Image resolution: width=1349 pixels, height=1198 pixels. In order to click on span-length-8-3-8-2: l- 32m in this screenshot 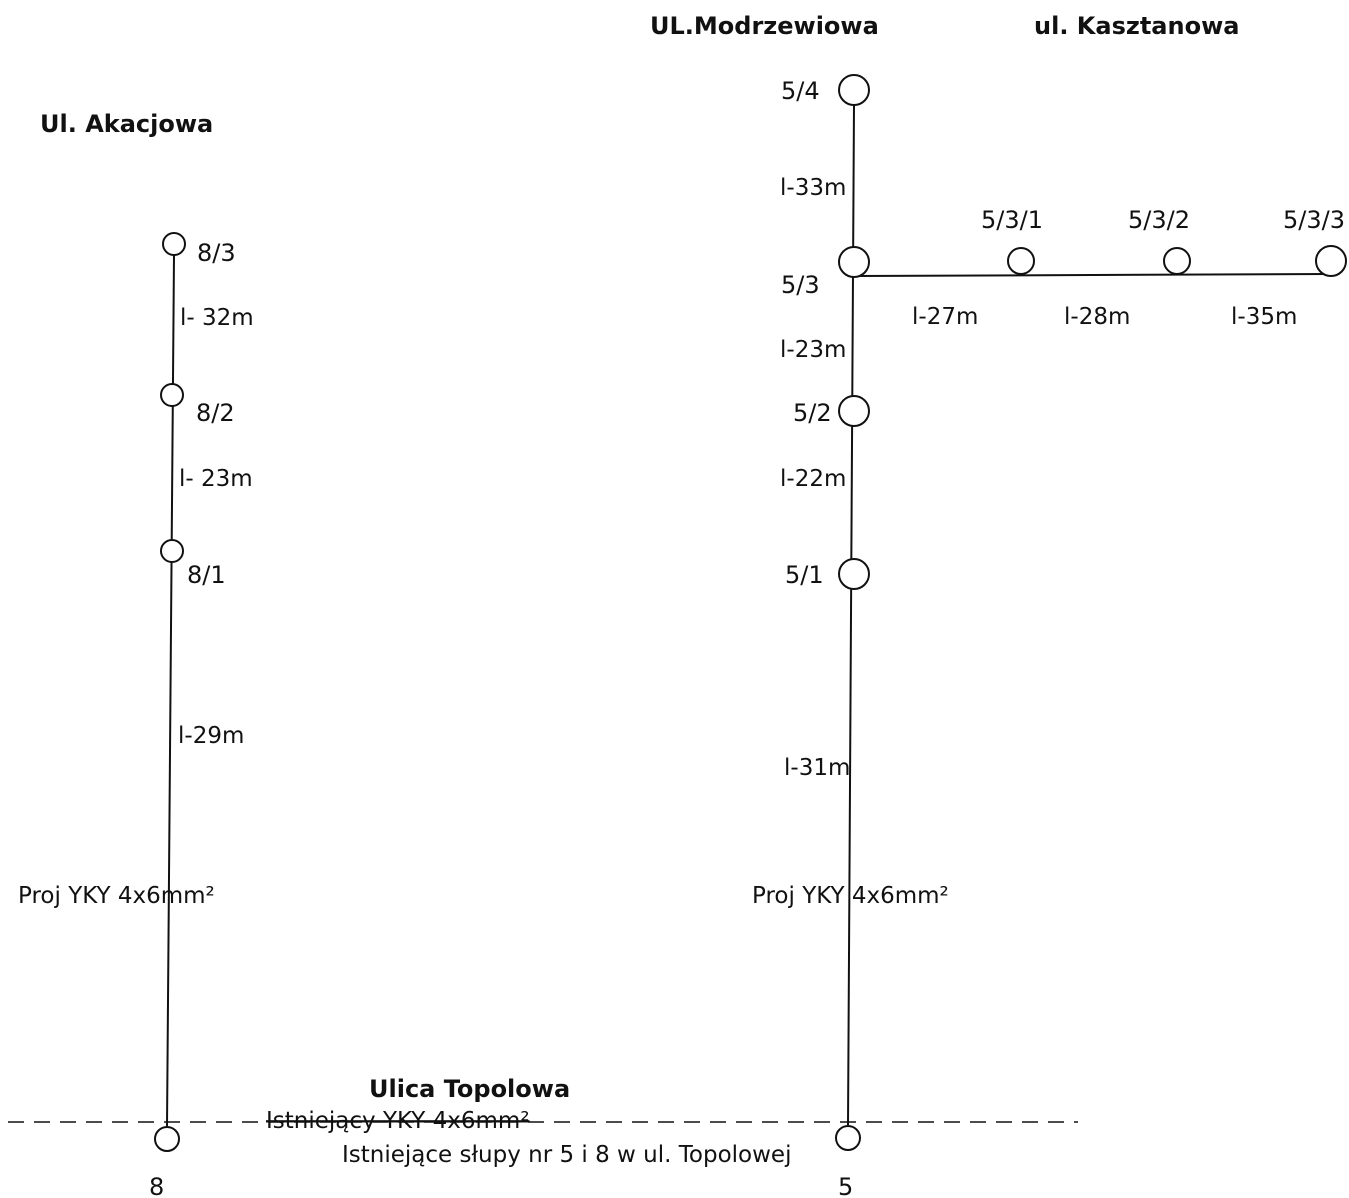, I will do `click(217, 318)`.